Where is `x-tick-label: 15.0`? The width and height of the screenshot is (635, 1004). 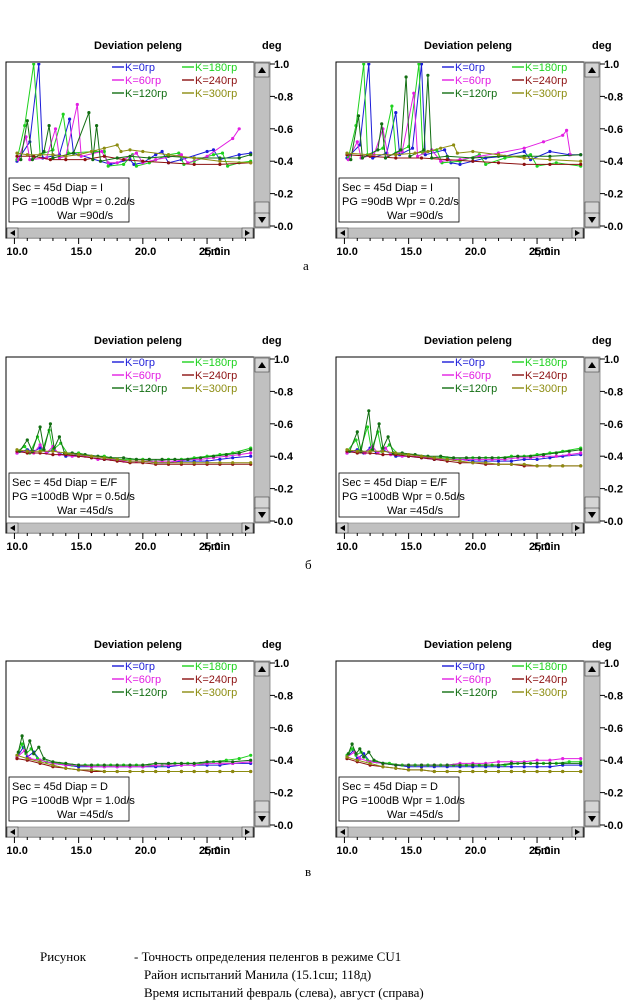 x-tick-label: 15.0 is located at coordinates (411, 547).